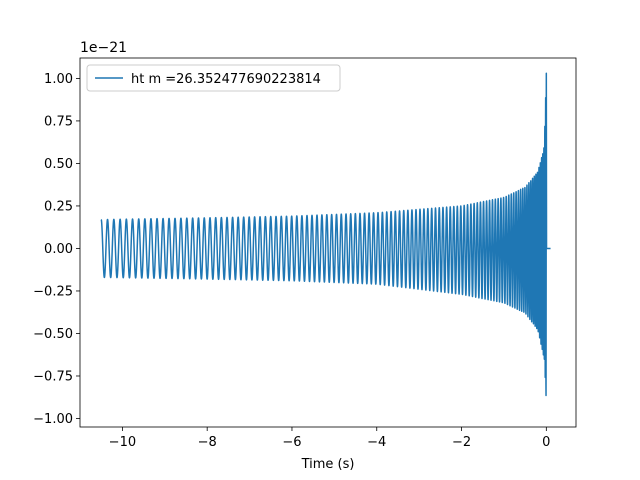 The width and height of the screenshot is (640, 480). I want to click on x-tick-label: −6, so click(291, 442).